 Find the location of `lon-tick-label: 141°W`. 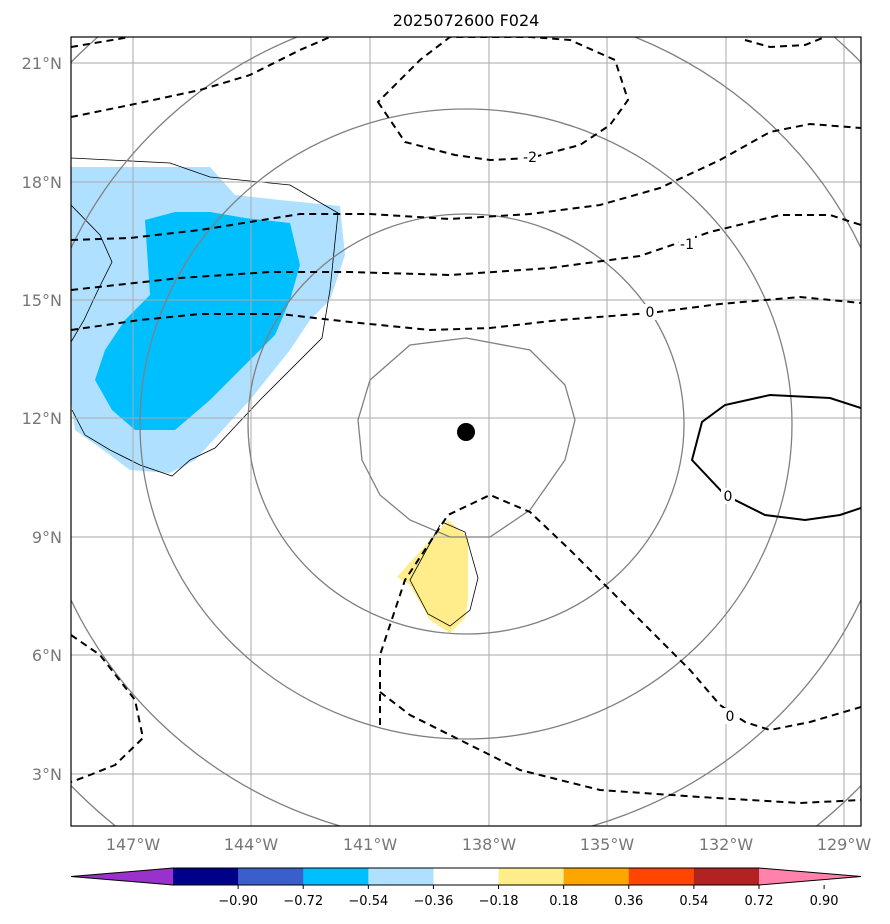

lon-tick-label: 141°W is located at coordinates (370, 844).